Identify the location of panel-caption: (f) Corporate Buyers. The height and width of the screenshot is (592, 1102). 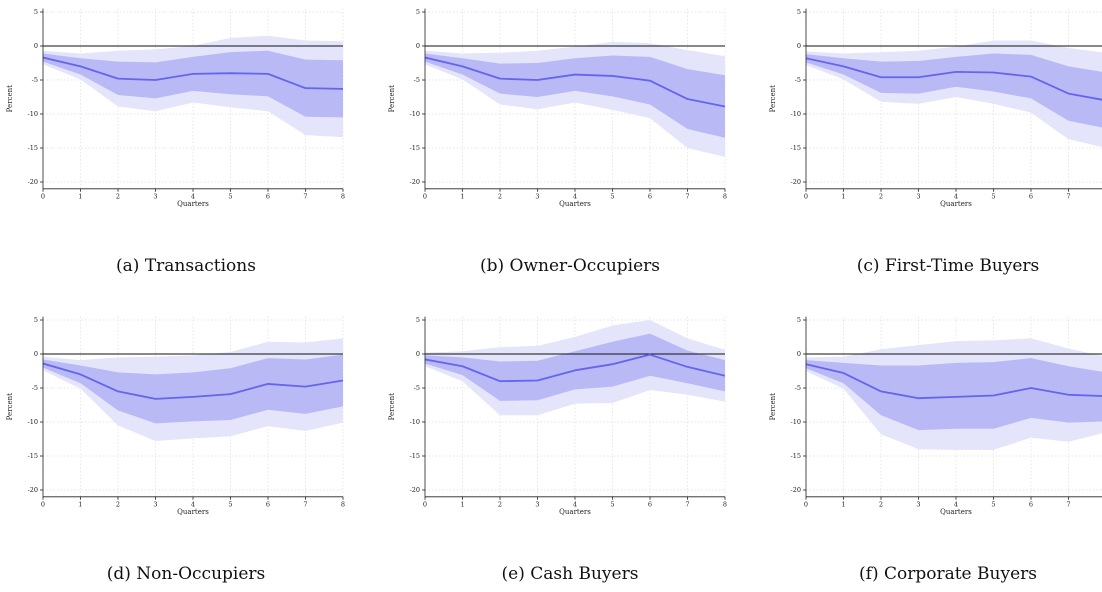
(948, 574).